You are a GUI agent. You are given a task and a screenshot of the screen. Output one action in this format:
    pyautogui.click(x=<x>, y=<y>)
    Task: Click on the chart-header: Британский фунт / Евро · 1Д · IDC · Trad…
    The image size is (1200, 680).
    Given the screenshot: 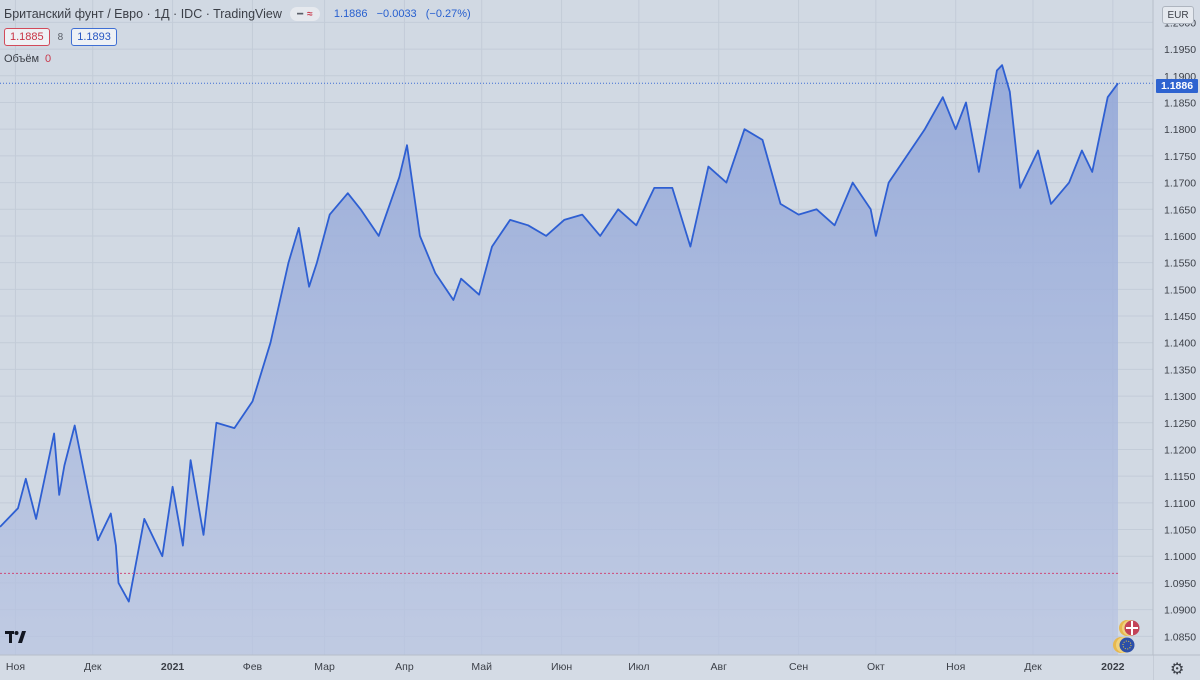 What is the action you would take?
    pyautogui.click(x=240, y=14)
    